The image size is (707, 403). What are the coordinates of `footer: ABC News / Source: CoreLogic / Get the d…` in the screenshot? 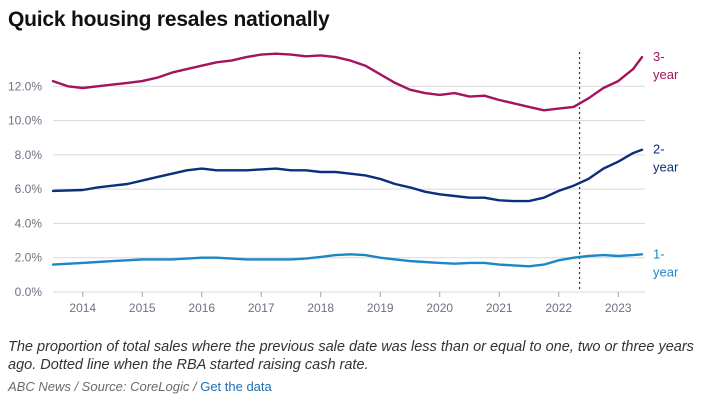 It's located at (140, 386).